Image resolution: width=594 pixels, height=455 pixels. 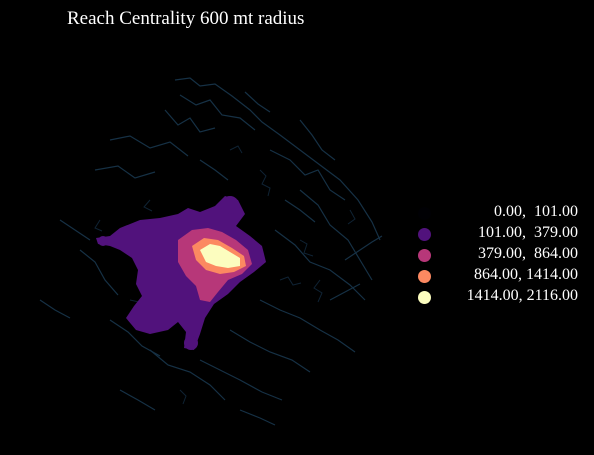 I want to click on legend-label: 379.00, 864.00, so click(x=528, y=253).